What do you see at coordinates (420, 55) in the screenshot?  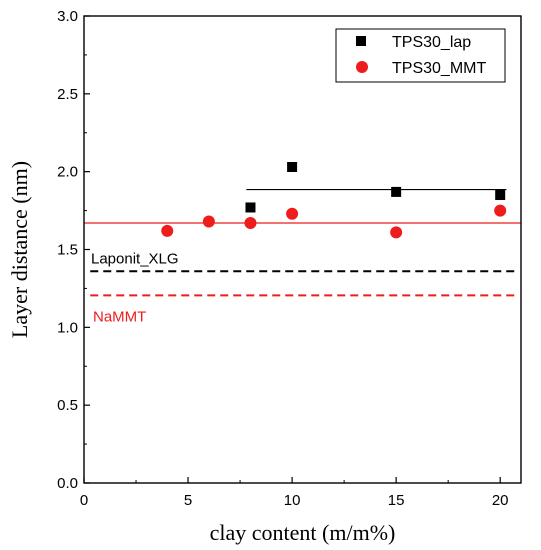 I see `legend: TPS30_lap TPS30_MMT` at bounding box center [420, 55].